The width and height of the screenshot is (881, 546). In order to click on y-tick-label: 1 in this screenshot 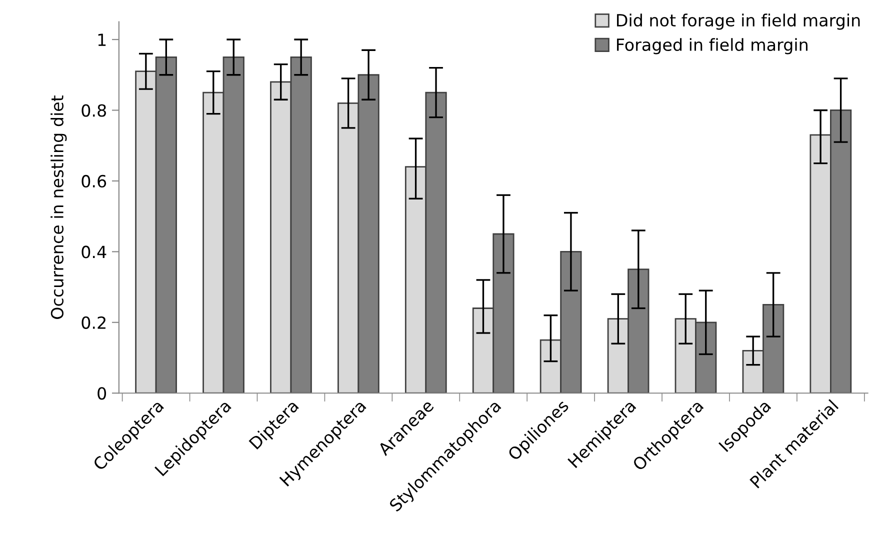, I will do `click(102, 40)`.